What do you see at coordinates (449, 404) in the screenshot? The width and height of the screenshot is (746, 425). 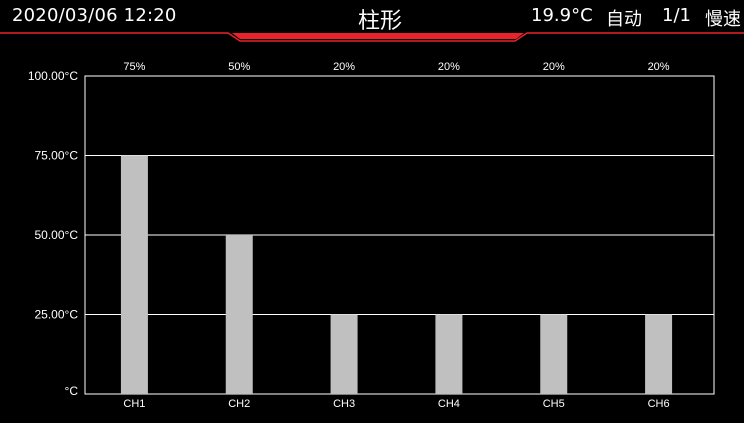 I see `x-tick-label: CH4` at bounding box center [449, 404].